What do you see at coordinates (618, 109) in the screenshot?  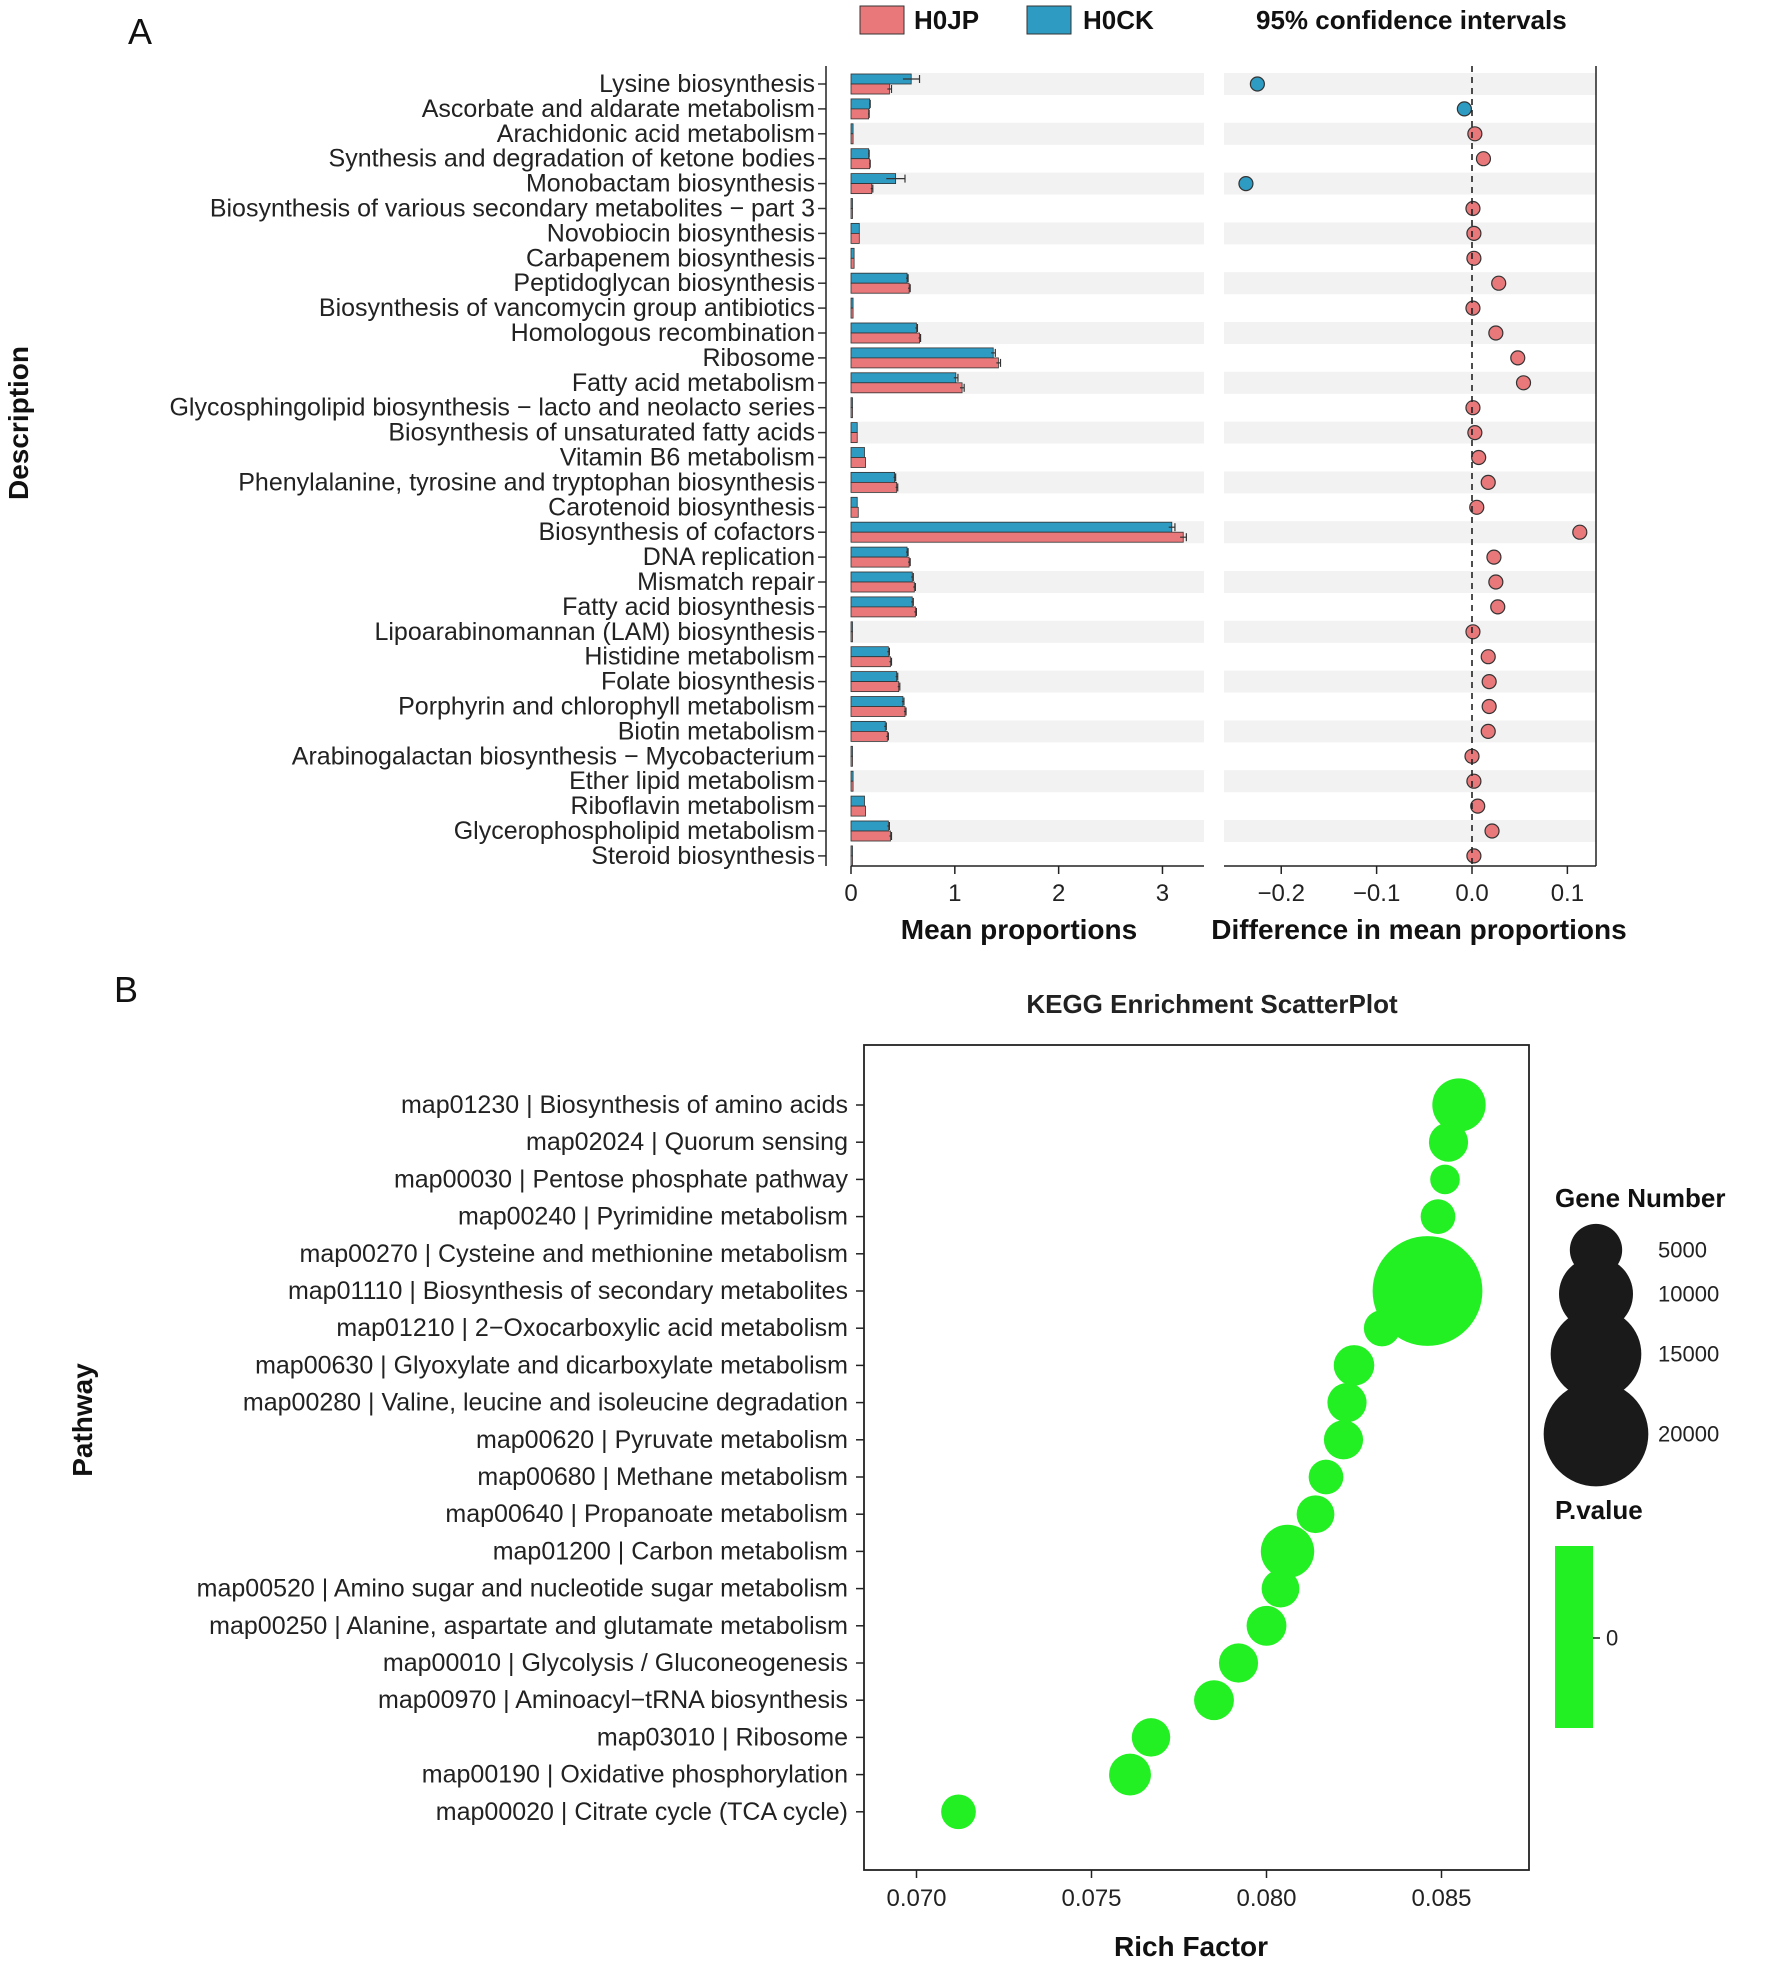 I see `category-label: Ascorbate and aldarate metabolism` at bounding box center [618, 109].